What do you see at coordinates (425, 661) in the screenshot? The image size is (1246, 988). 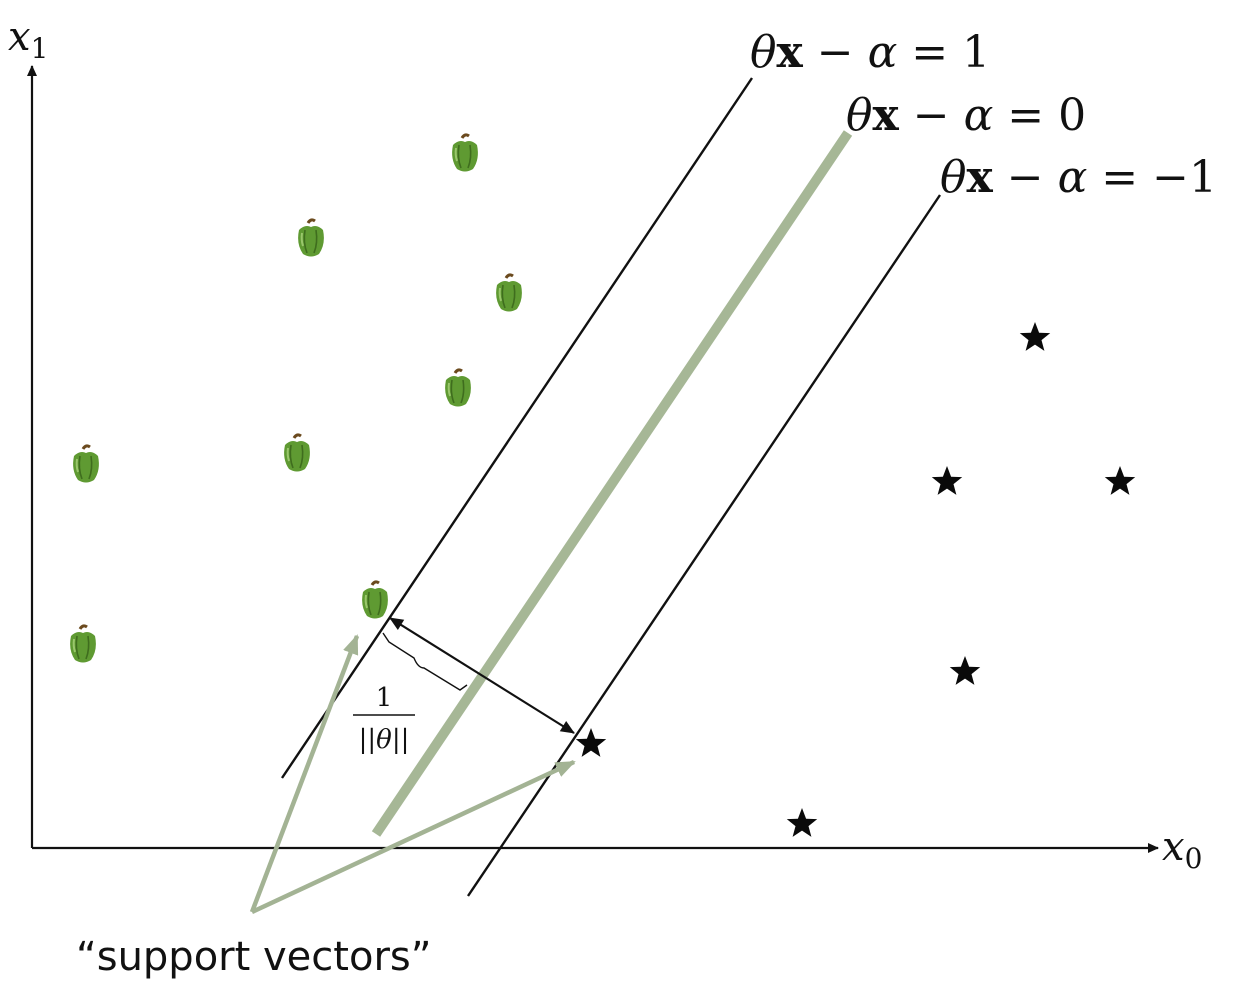 I see `margin-brace` at bounding box center [425, 661].